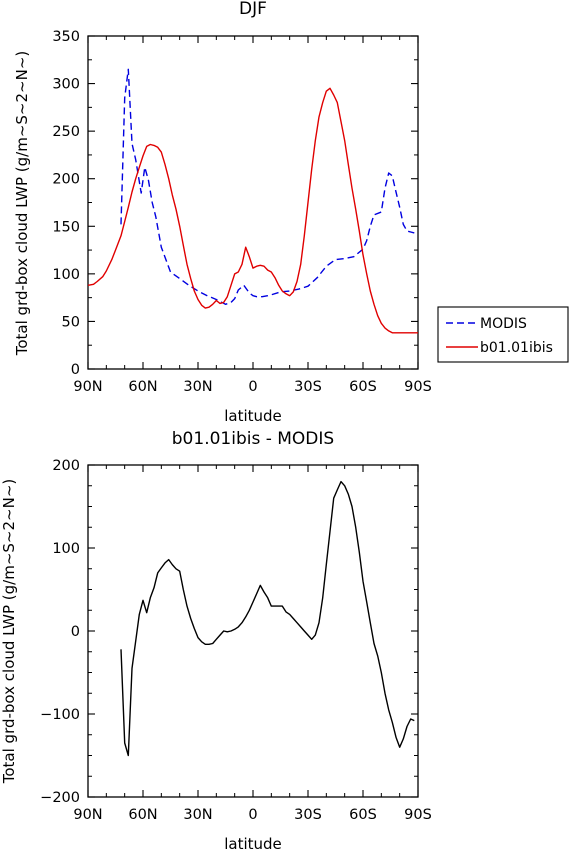 The width and height of the screenshot is (571, 851). Describe the element at coordinates (22, 204) in the screenshot. I see `top-y-axis-label: Total grd-box cloud LWP (g/m~S~2~N~)` at that location.